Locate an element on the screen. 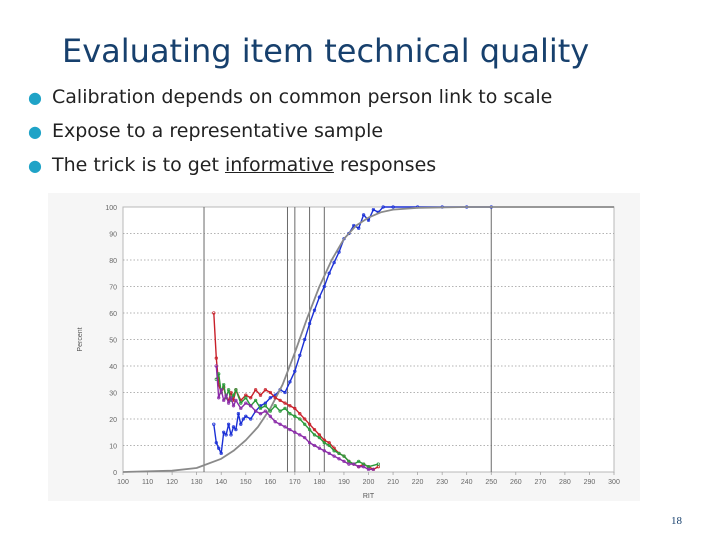  series-line-green is located at coordinates (297, 420).